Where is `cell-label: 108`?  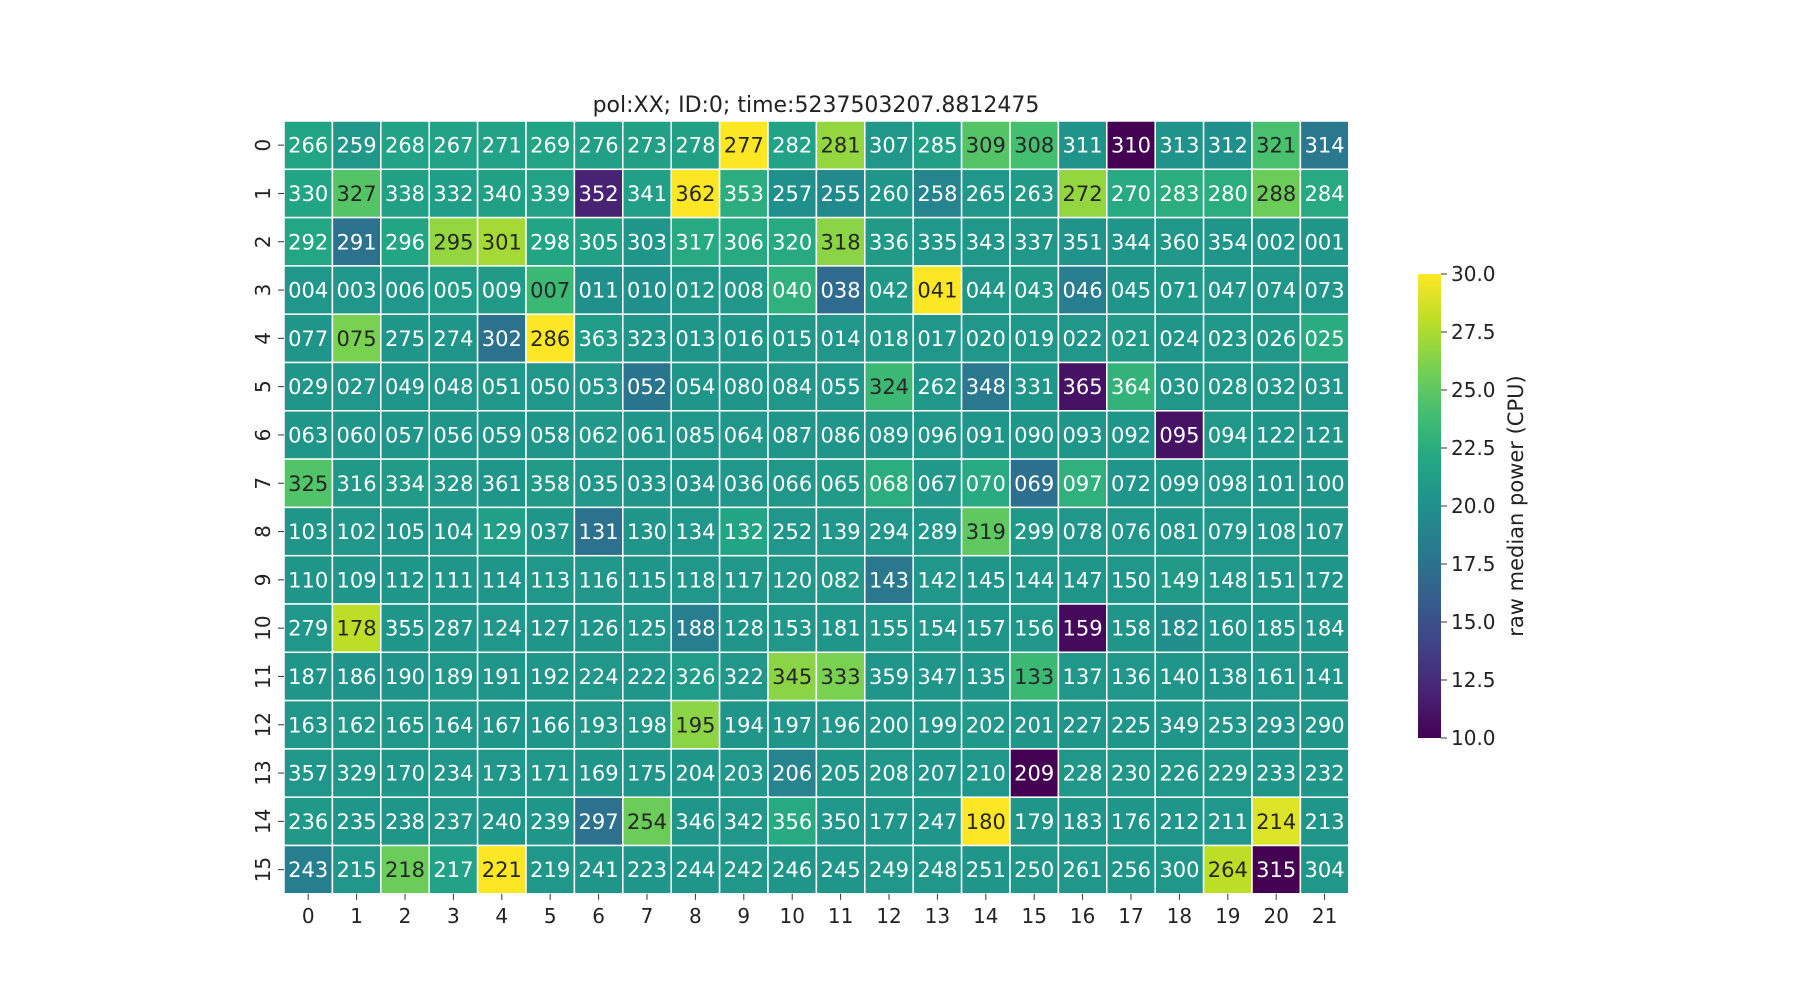 cell-label: 108 is located at coordinates (1276, 532).